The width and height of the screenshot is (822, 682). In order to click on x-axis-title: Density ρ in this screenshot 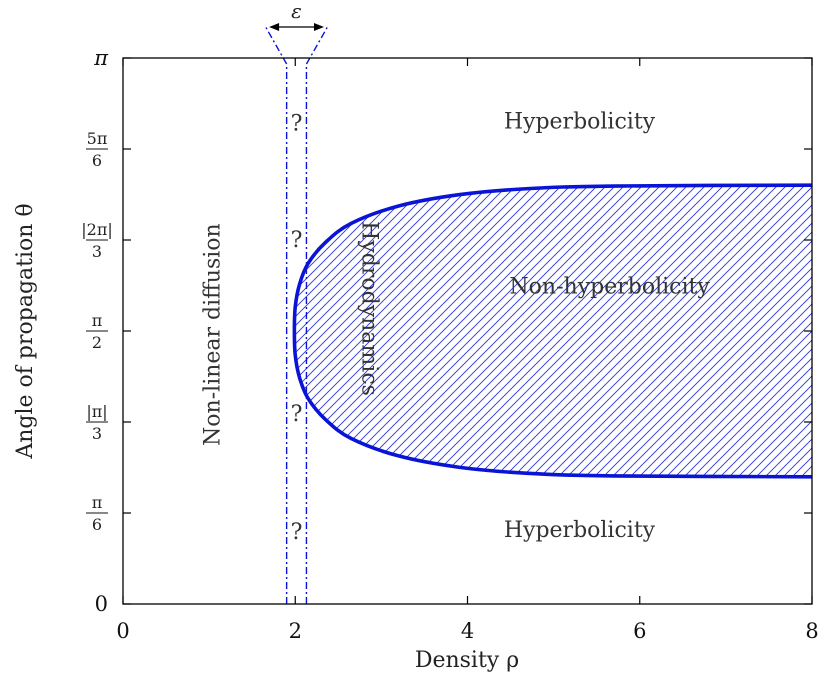, I will do `click(467, 660)`.